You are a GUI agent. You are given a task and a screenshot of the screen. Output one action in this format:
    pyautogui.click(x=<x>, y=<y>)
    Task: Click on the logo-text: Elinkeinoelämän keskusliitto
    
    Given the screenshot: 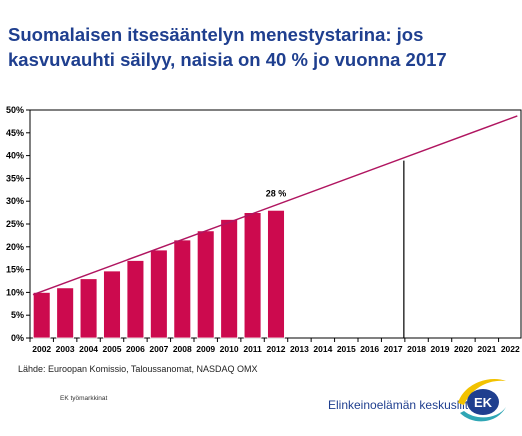 What is the action you would take?
    pyautogui.click(x=403, y=405)
    